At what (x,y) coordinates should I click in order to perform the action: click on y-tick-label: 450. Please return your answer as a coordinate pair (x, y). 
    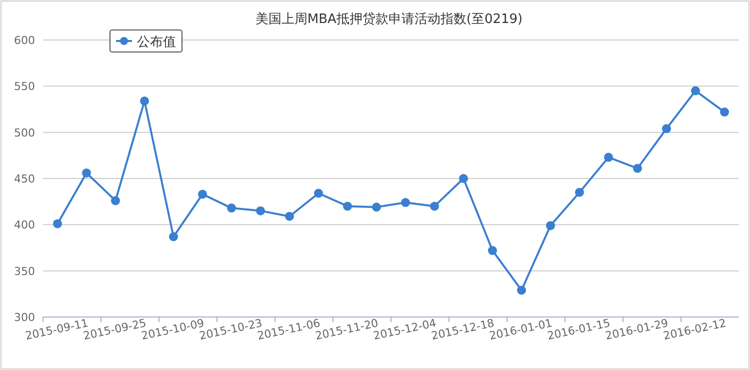
    Looking at the image, I should click on (24, 179).